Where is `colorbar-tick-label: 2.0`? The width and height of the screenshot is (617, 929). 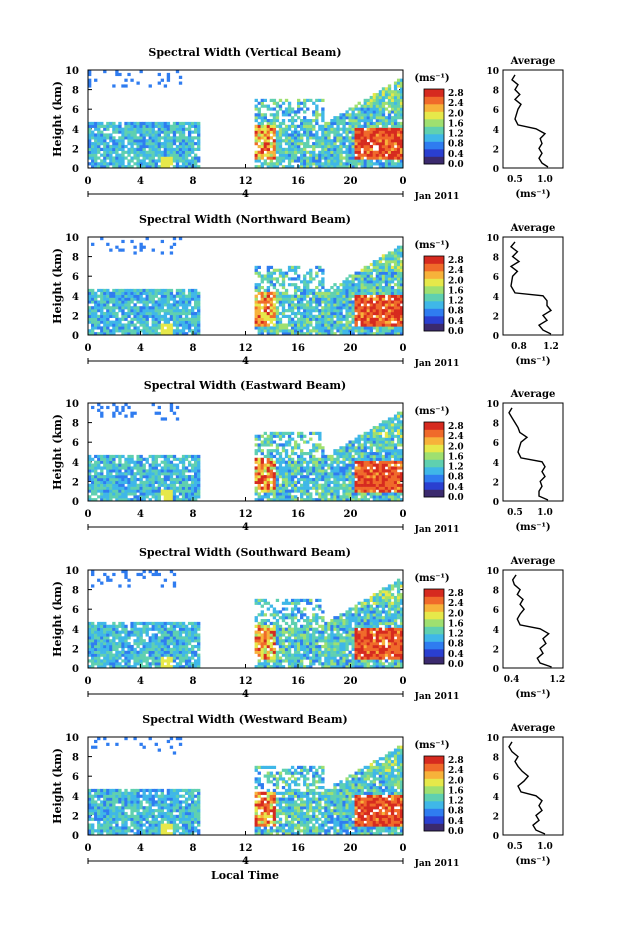
colorbar-tick-label: 2.0 is located at coordinates (456, 114).